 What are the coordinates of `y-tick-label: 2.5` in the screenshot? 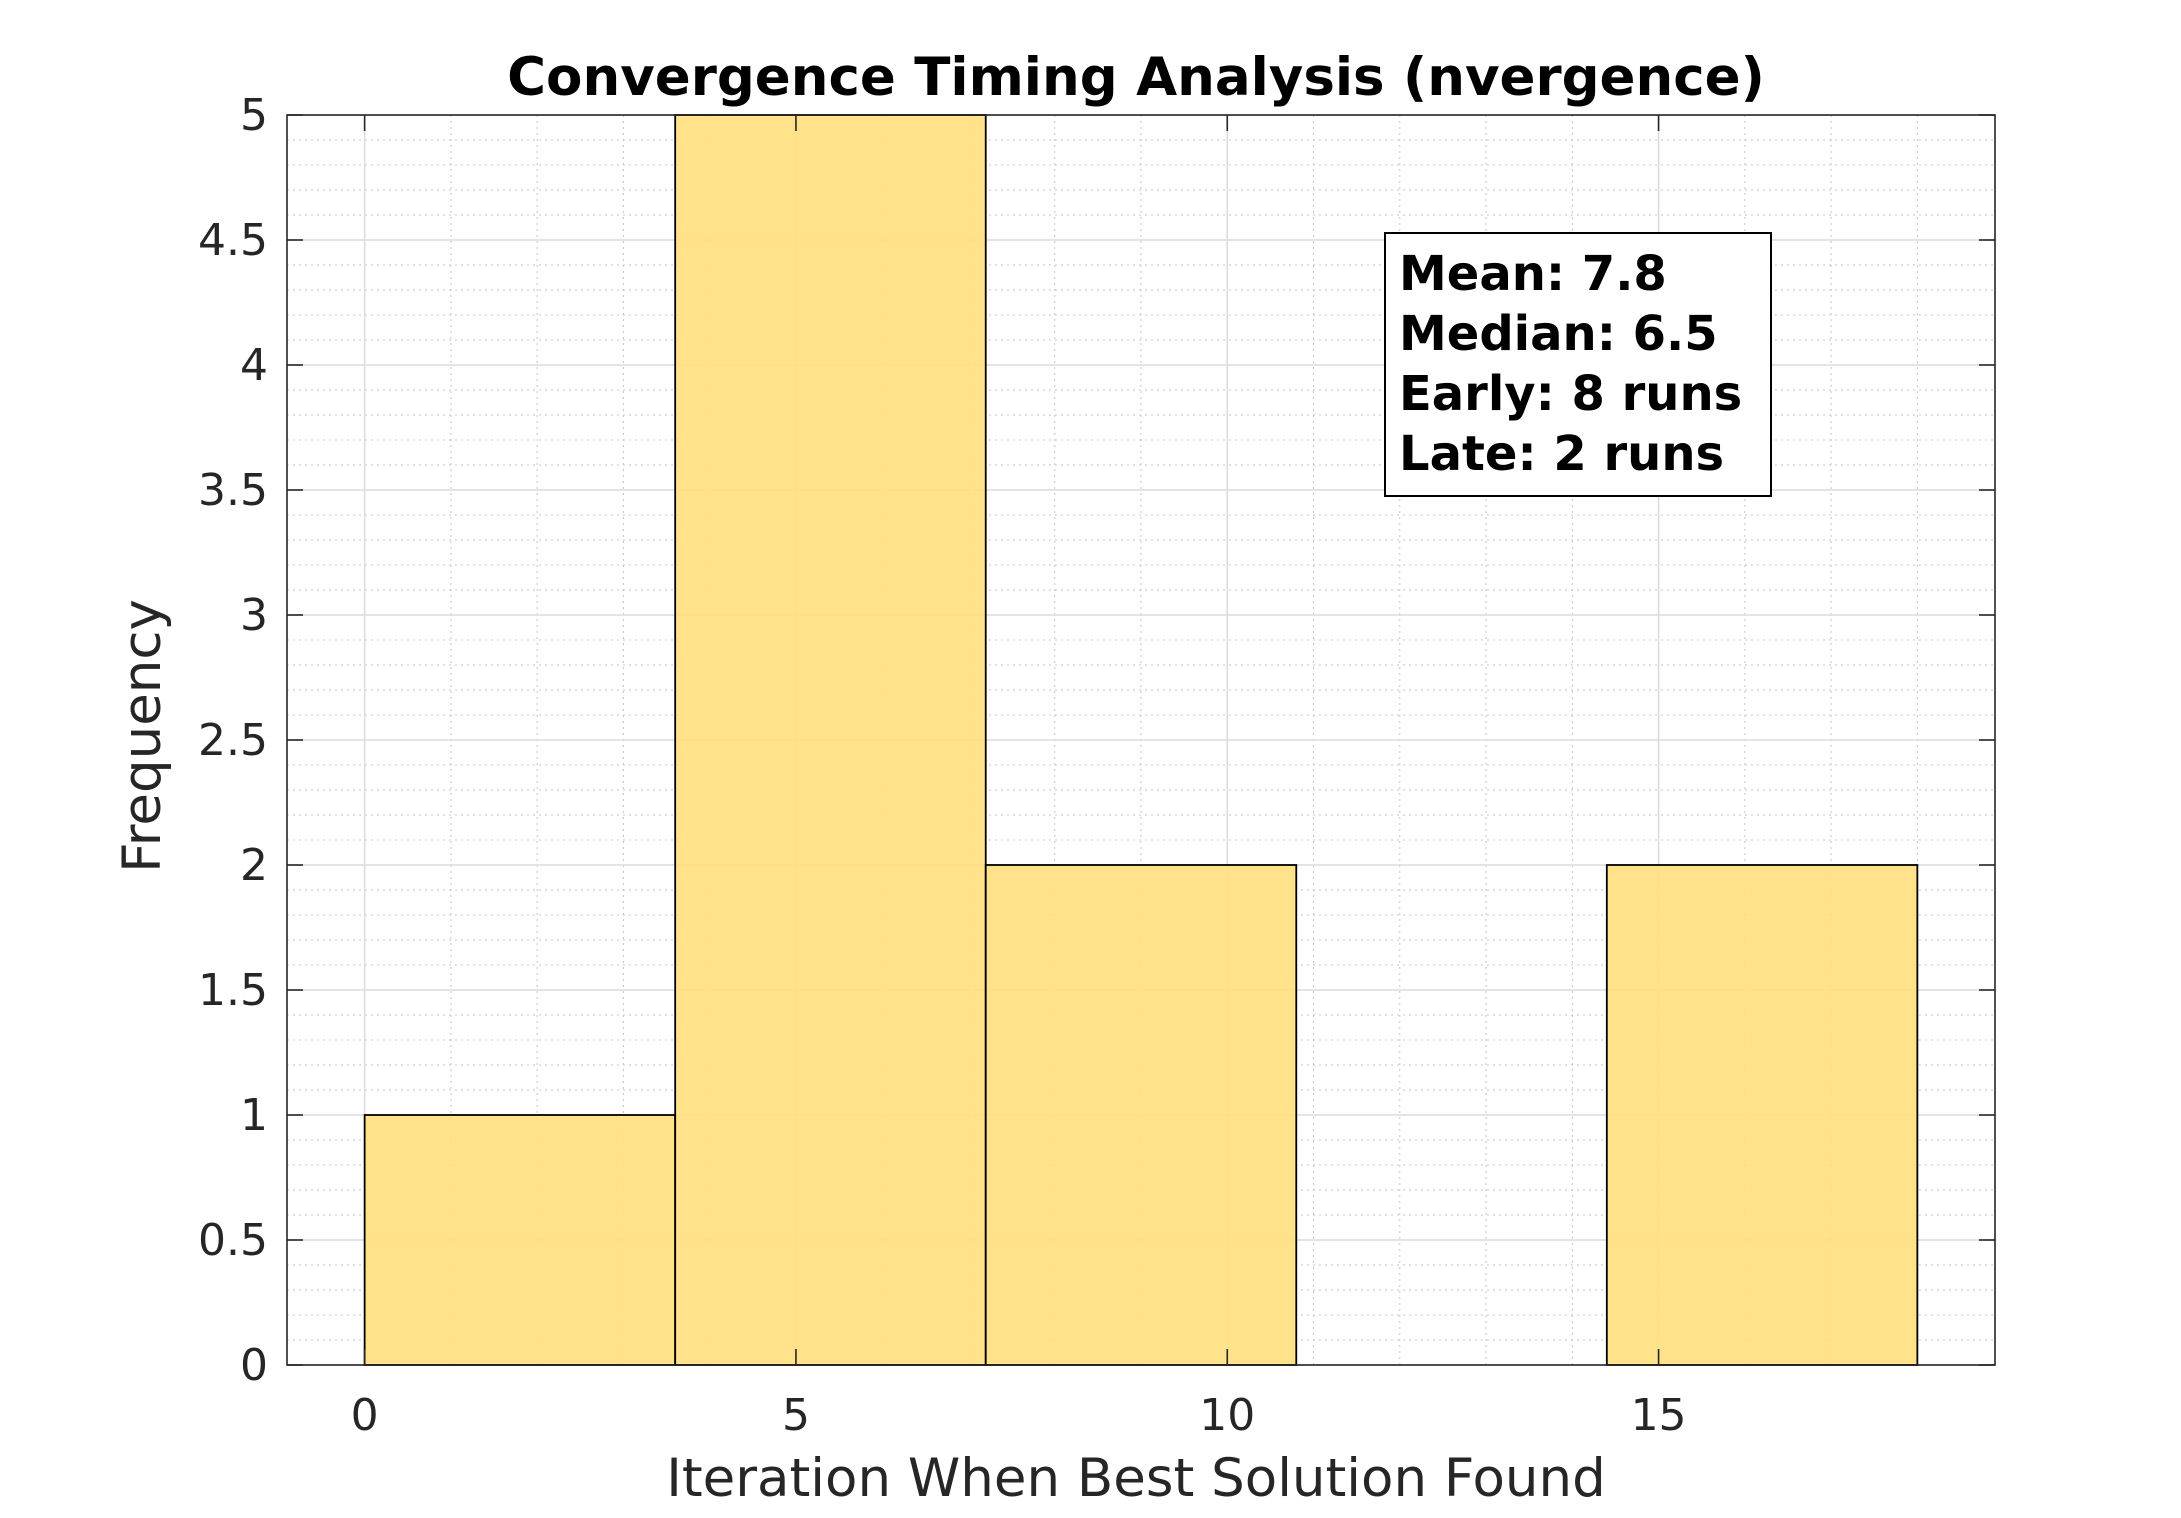 It's located at (233, 740).